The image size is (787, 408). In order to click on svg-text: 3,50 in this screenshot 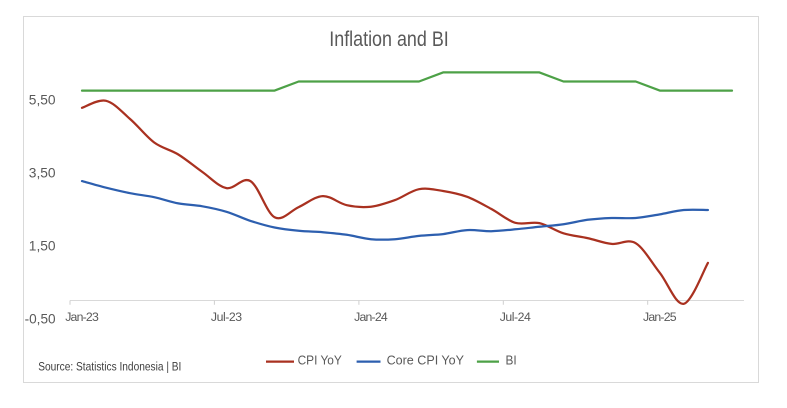, I will do `click(42, 173)`.